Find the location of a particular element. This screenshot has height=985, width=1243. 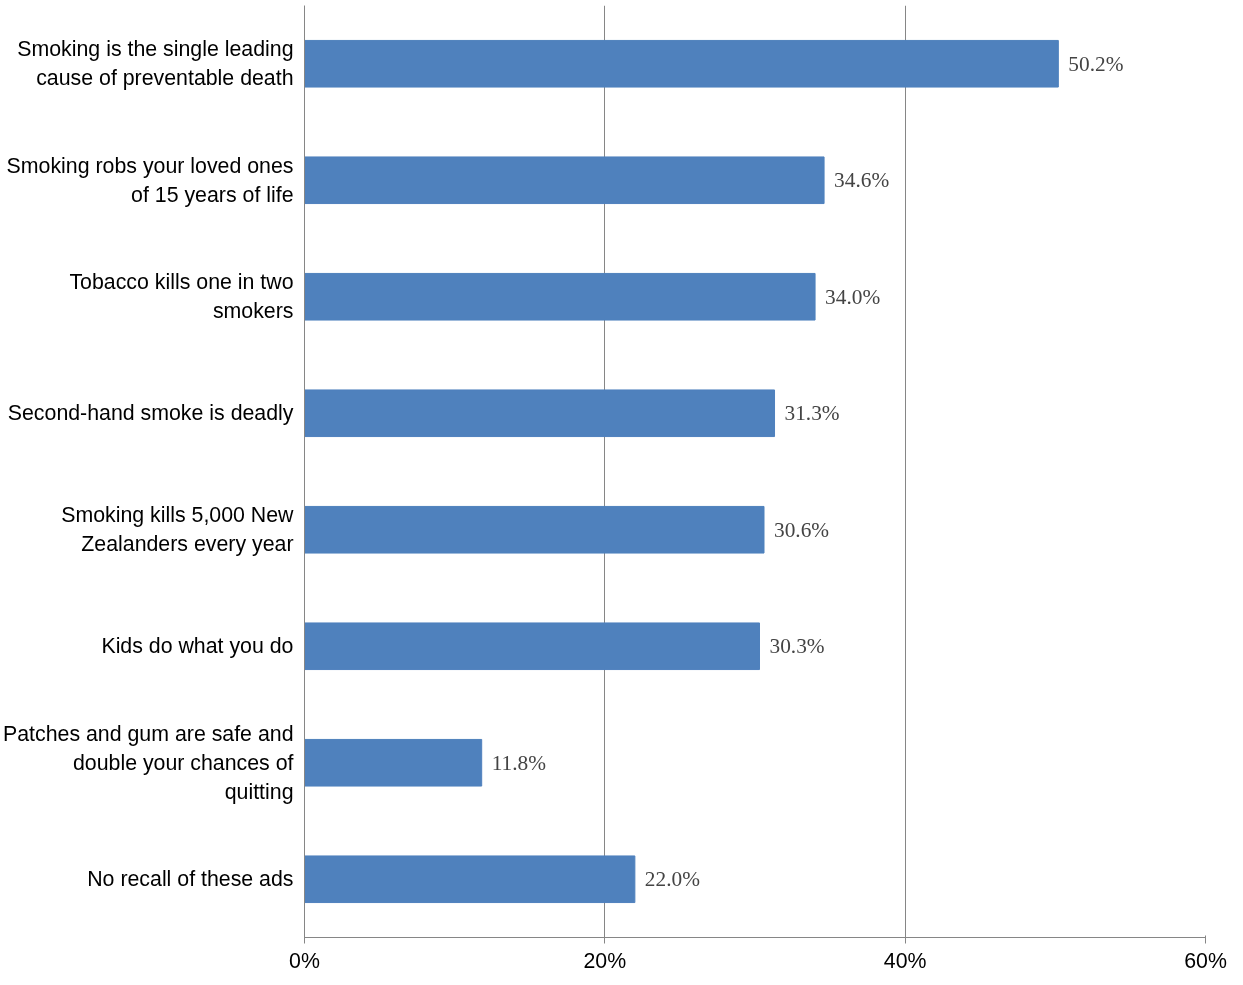

y-tick-label: Kids do what you do is located at coordinates (197, 646).